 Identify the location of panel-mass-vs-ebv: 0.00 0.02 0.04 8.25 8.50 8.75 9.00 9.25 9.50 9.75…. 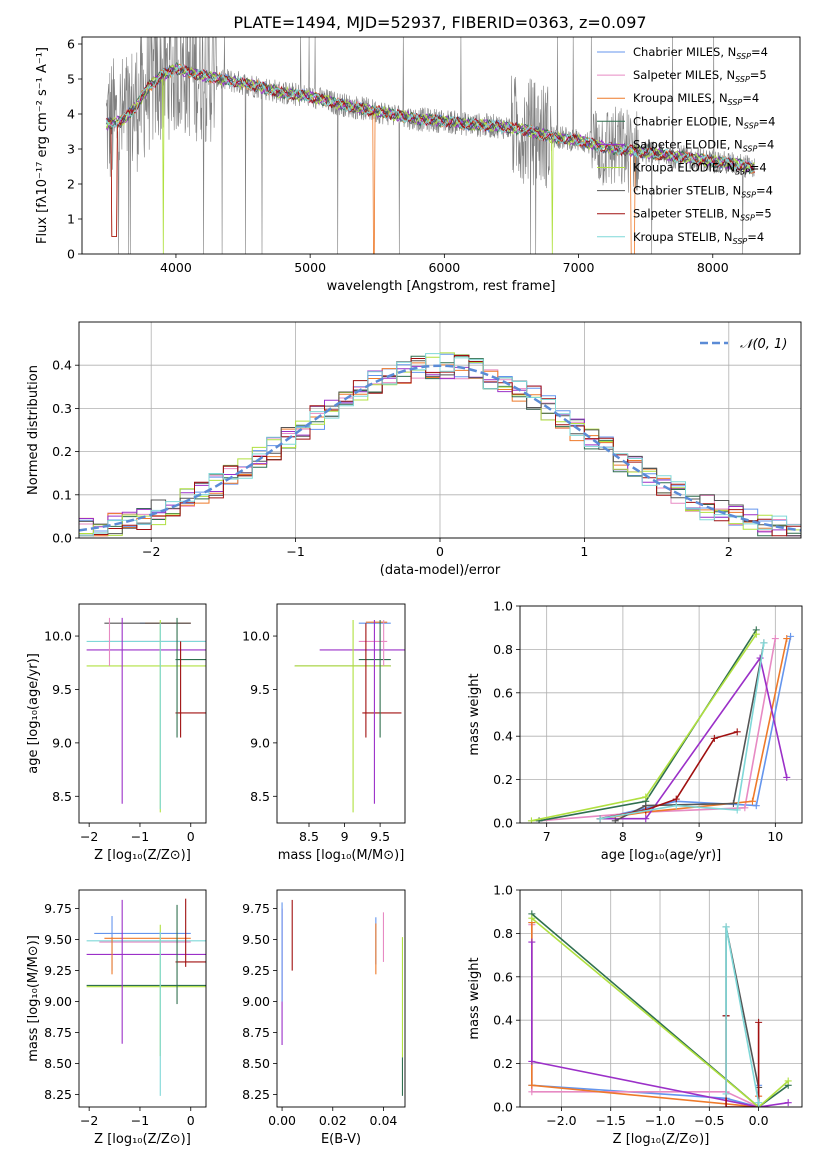
(324, 1018).